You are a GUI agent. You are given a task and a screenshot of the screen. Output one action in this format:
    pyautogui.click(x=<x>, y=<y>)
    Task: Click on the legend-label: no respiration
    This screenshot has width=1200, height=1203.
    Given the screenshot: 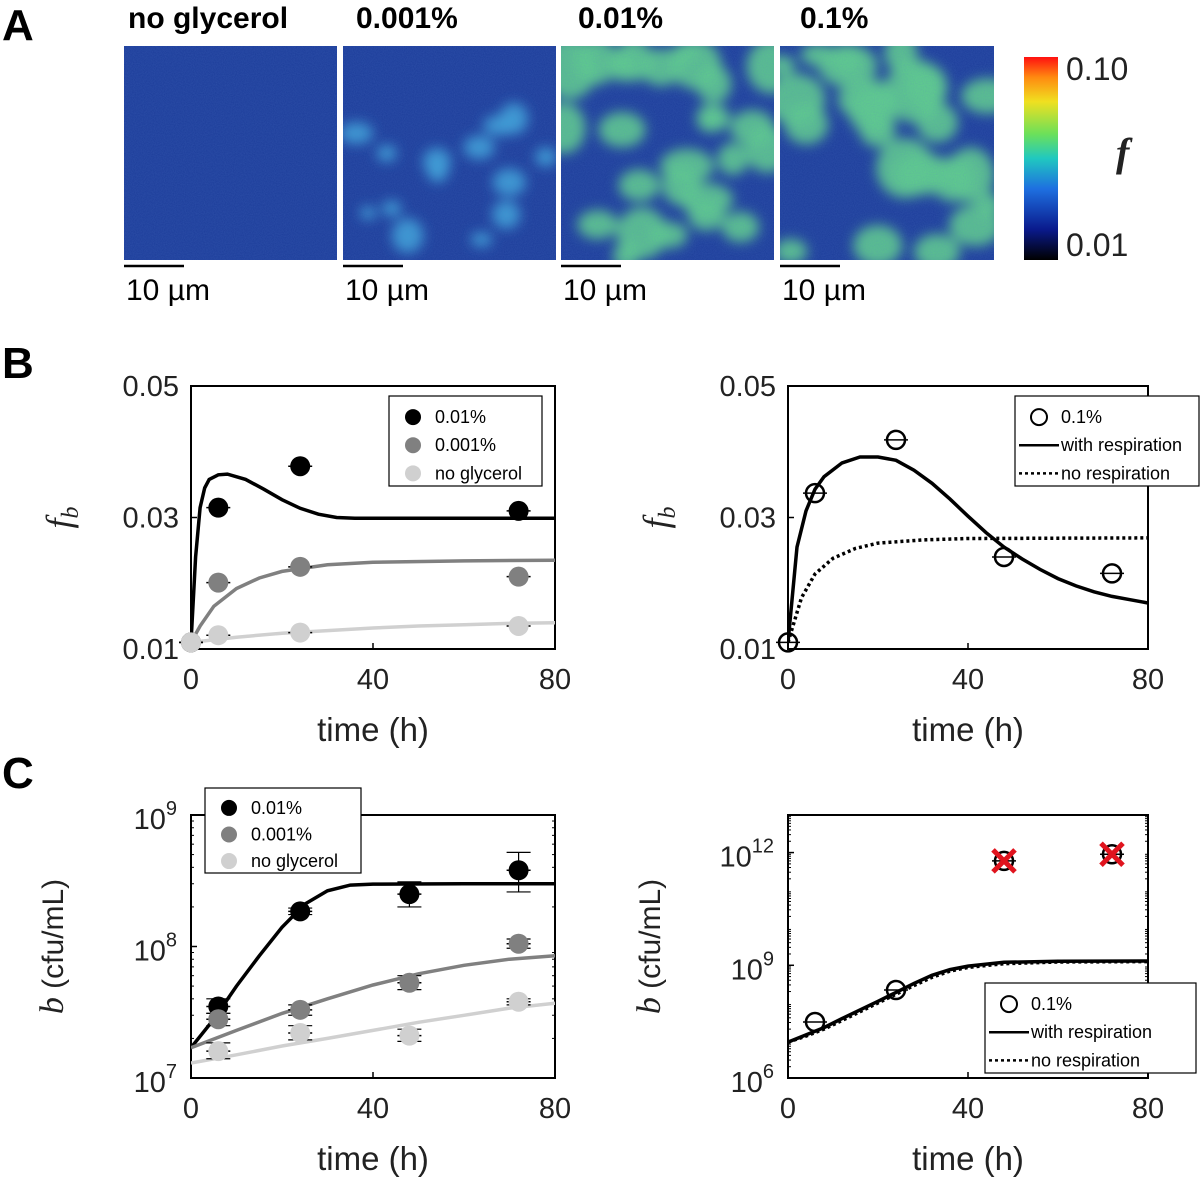 What is the action you would take?
    pyautogui.click(x=1085, y=1060)
    